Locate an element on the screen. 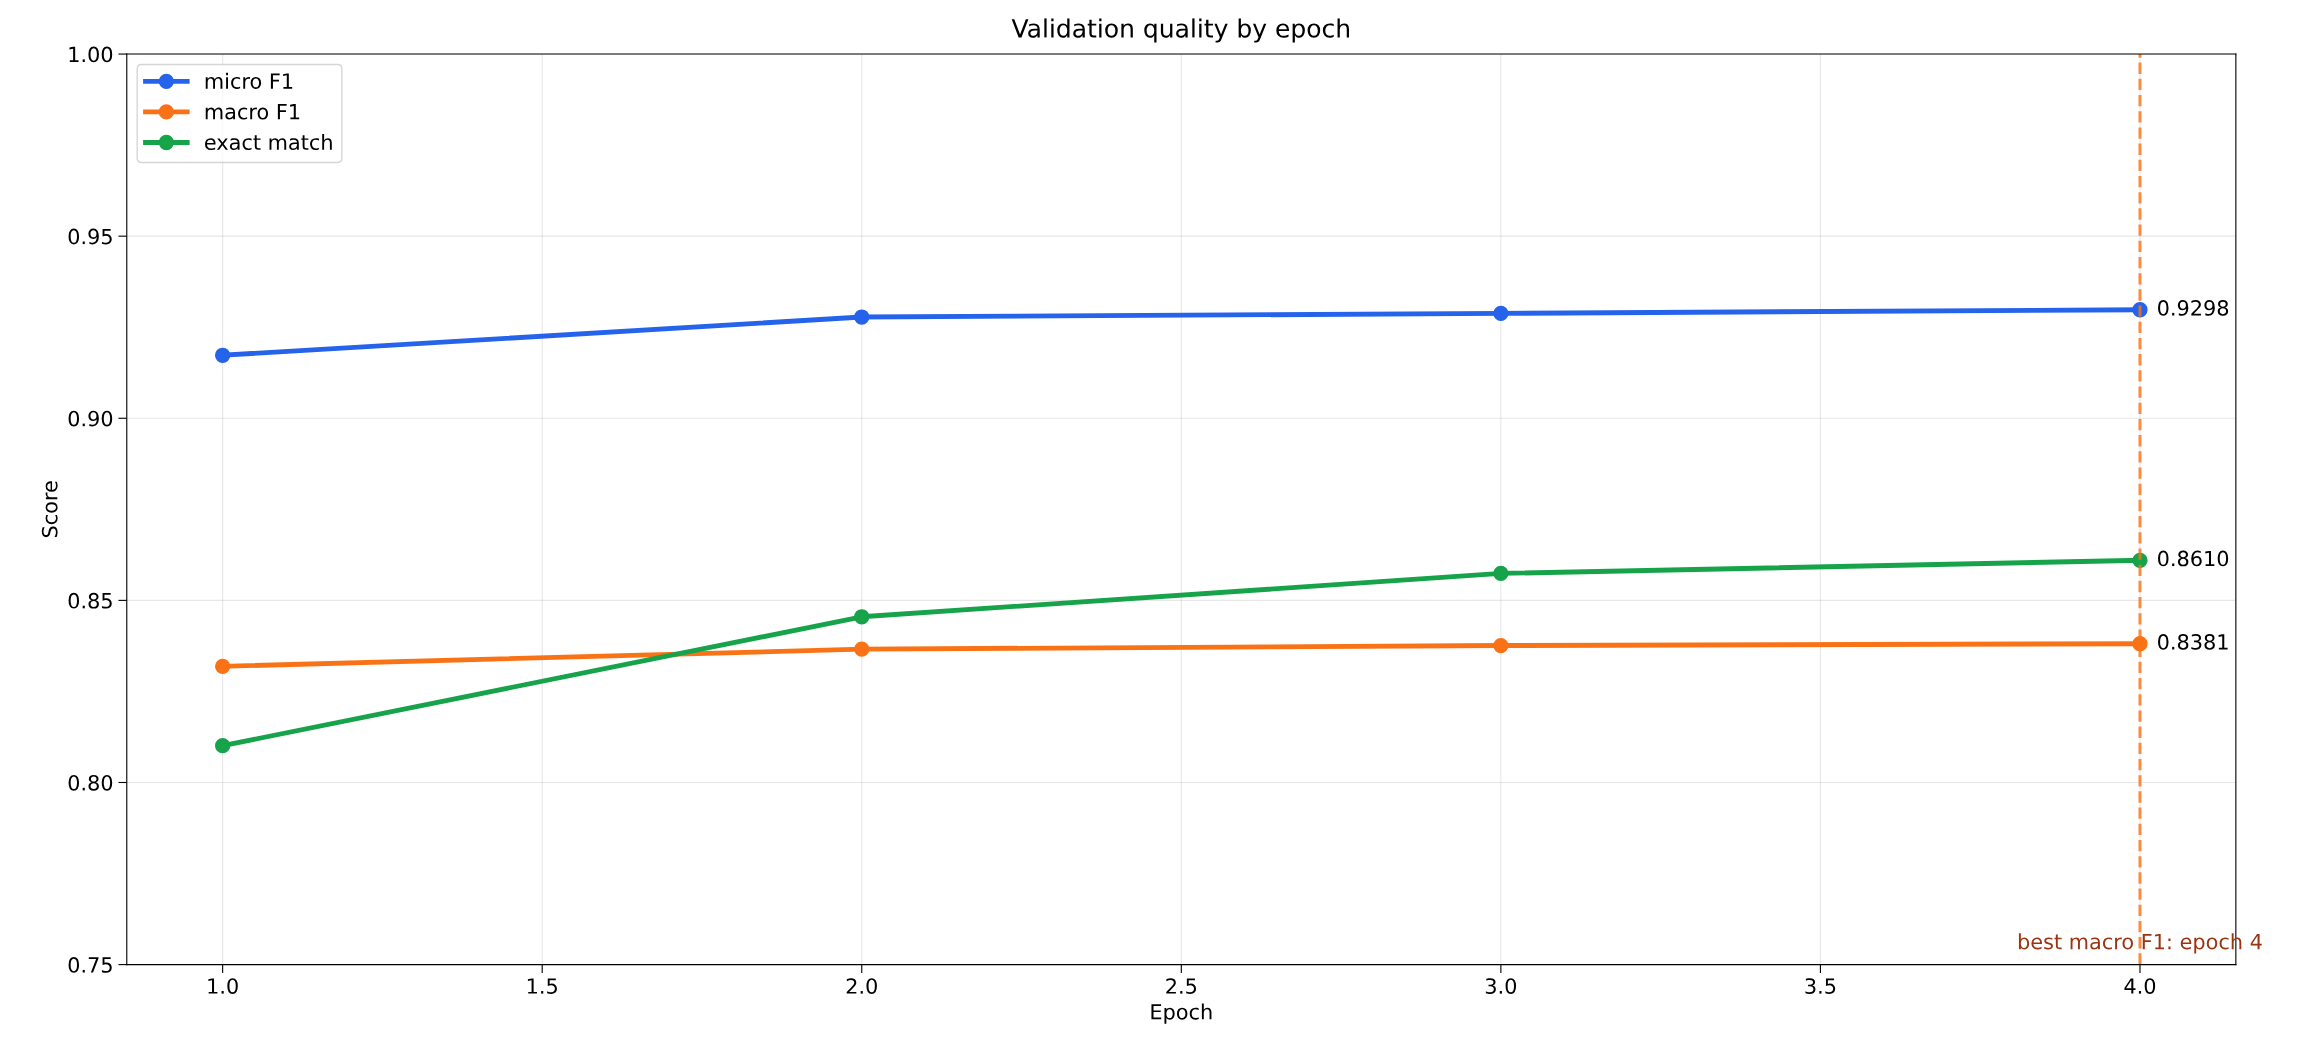 This screenshot has height=1060, width=2305. y-axis-title: Score is located at coordinates (49, 509).